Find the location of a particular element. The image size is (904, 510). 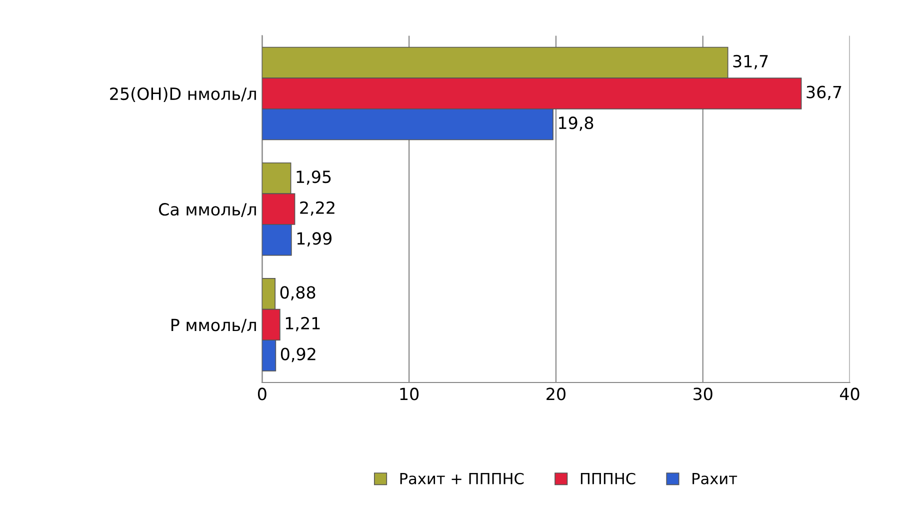

data-label: 1,21 is located at coordinates (303, 324).